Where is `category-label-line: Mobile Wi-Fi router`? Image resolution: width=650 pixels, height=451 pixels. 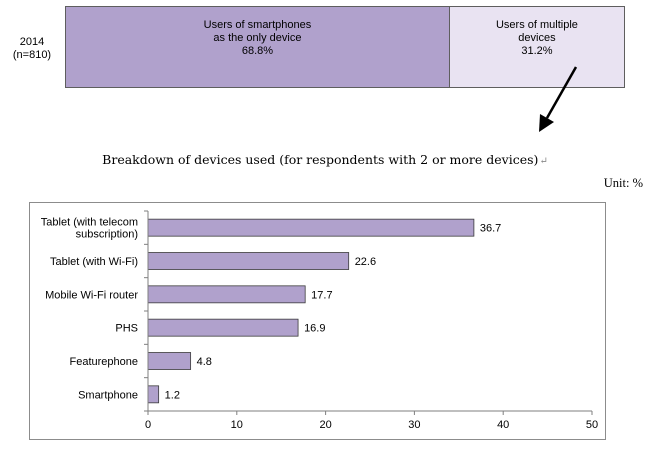
category-label-line: Mobile Wi-Fi router is located at coordinates (91, 295).